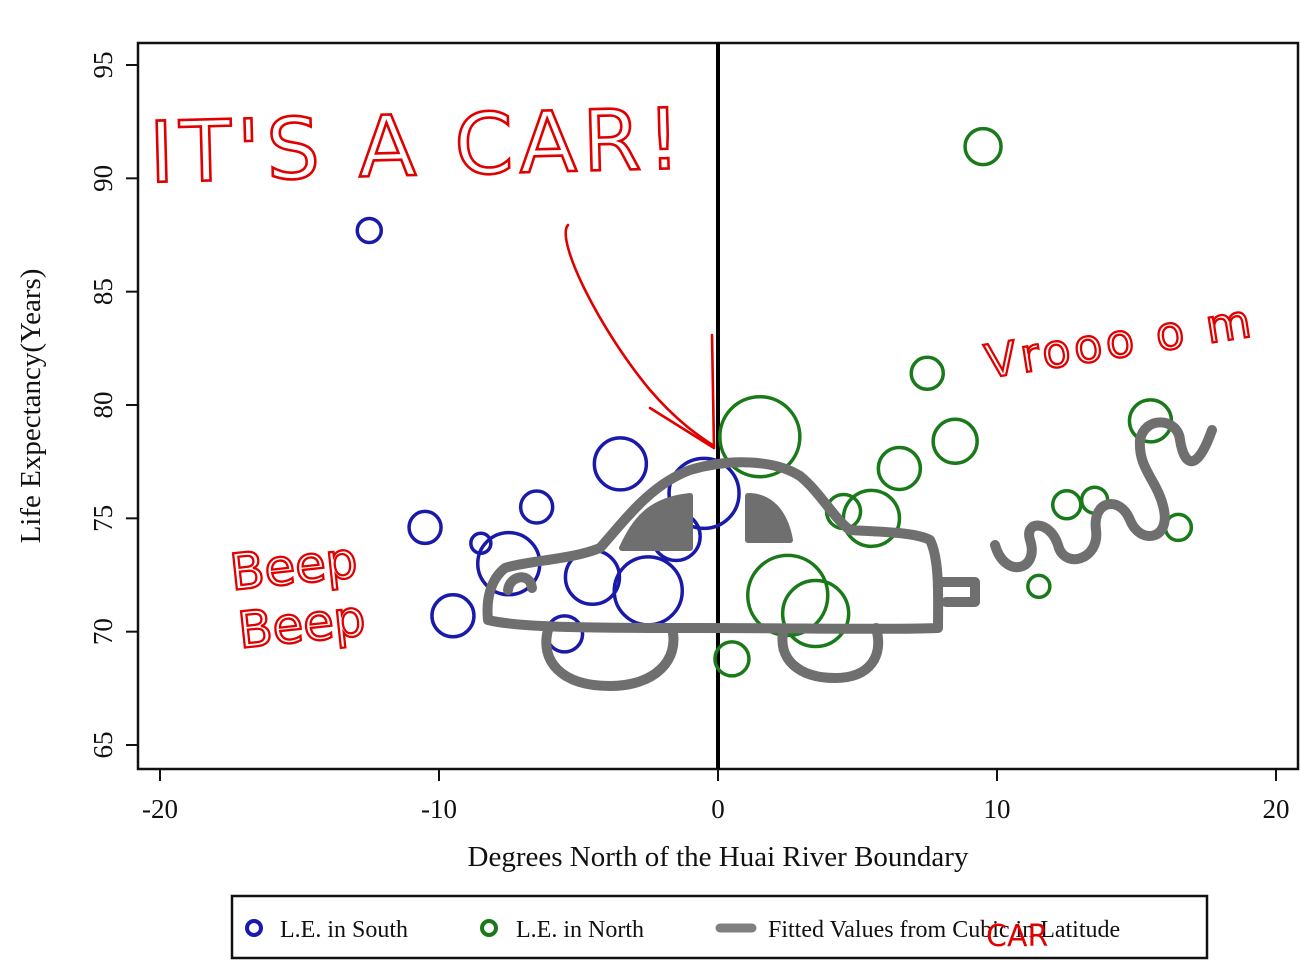  What do you see at coordinates (103, 745) in the screenshot?
I see `y-tick-label: 65` at bounding box center [103, 745].